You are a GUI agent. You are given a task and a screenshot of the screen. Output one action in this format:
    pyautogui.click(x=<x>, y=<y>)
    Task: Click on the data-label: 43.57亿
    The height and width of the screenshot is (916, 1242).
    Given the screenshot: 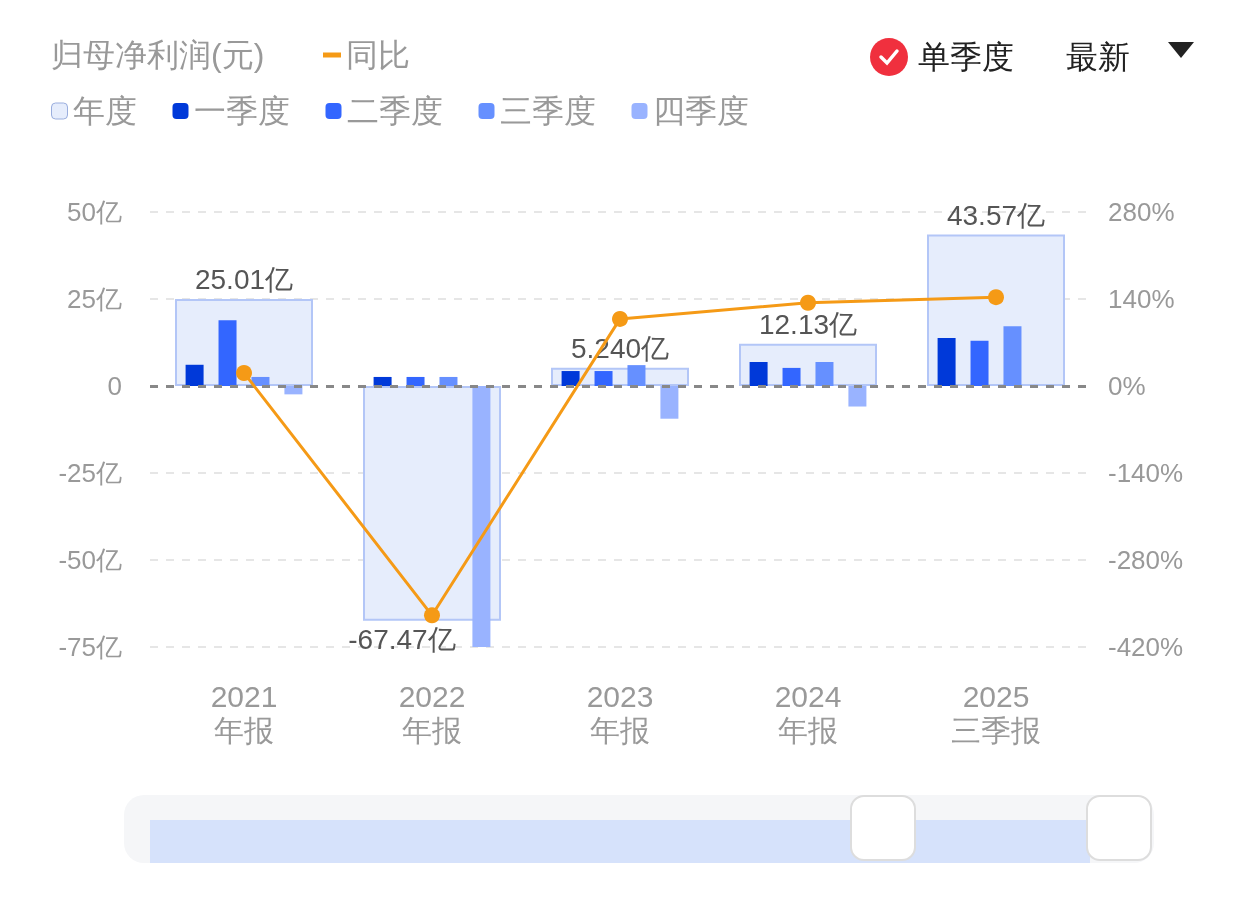 What is the action you would take?
    pyautogui.click(x=996, y=215)
    